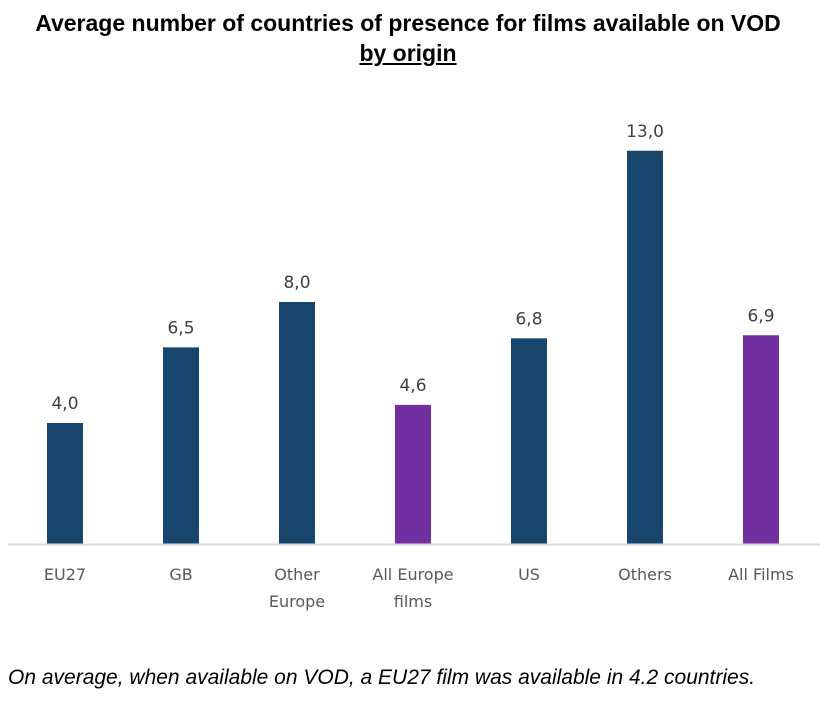 This screenshot has width=836, height=724. What do you see at coordinates (528, 319) in the screenshot?
I see `data-label: 6,8` at bounding box center [528, 319].